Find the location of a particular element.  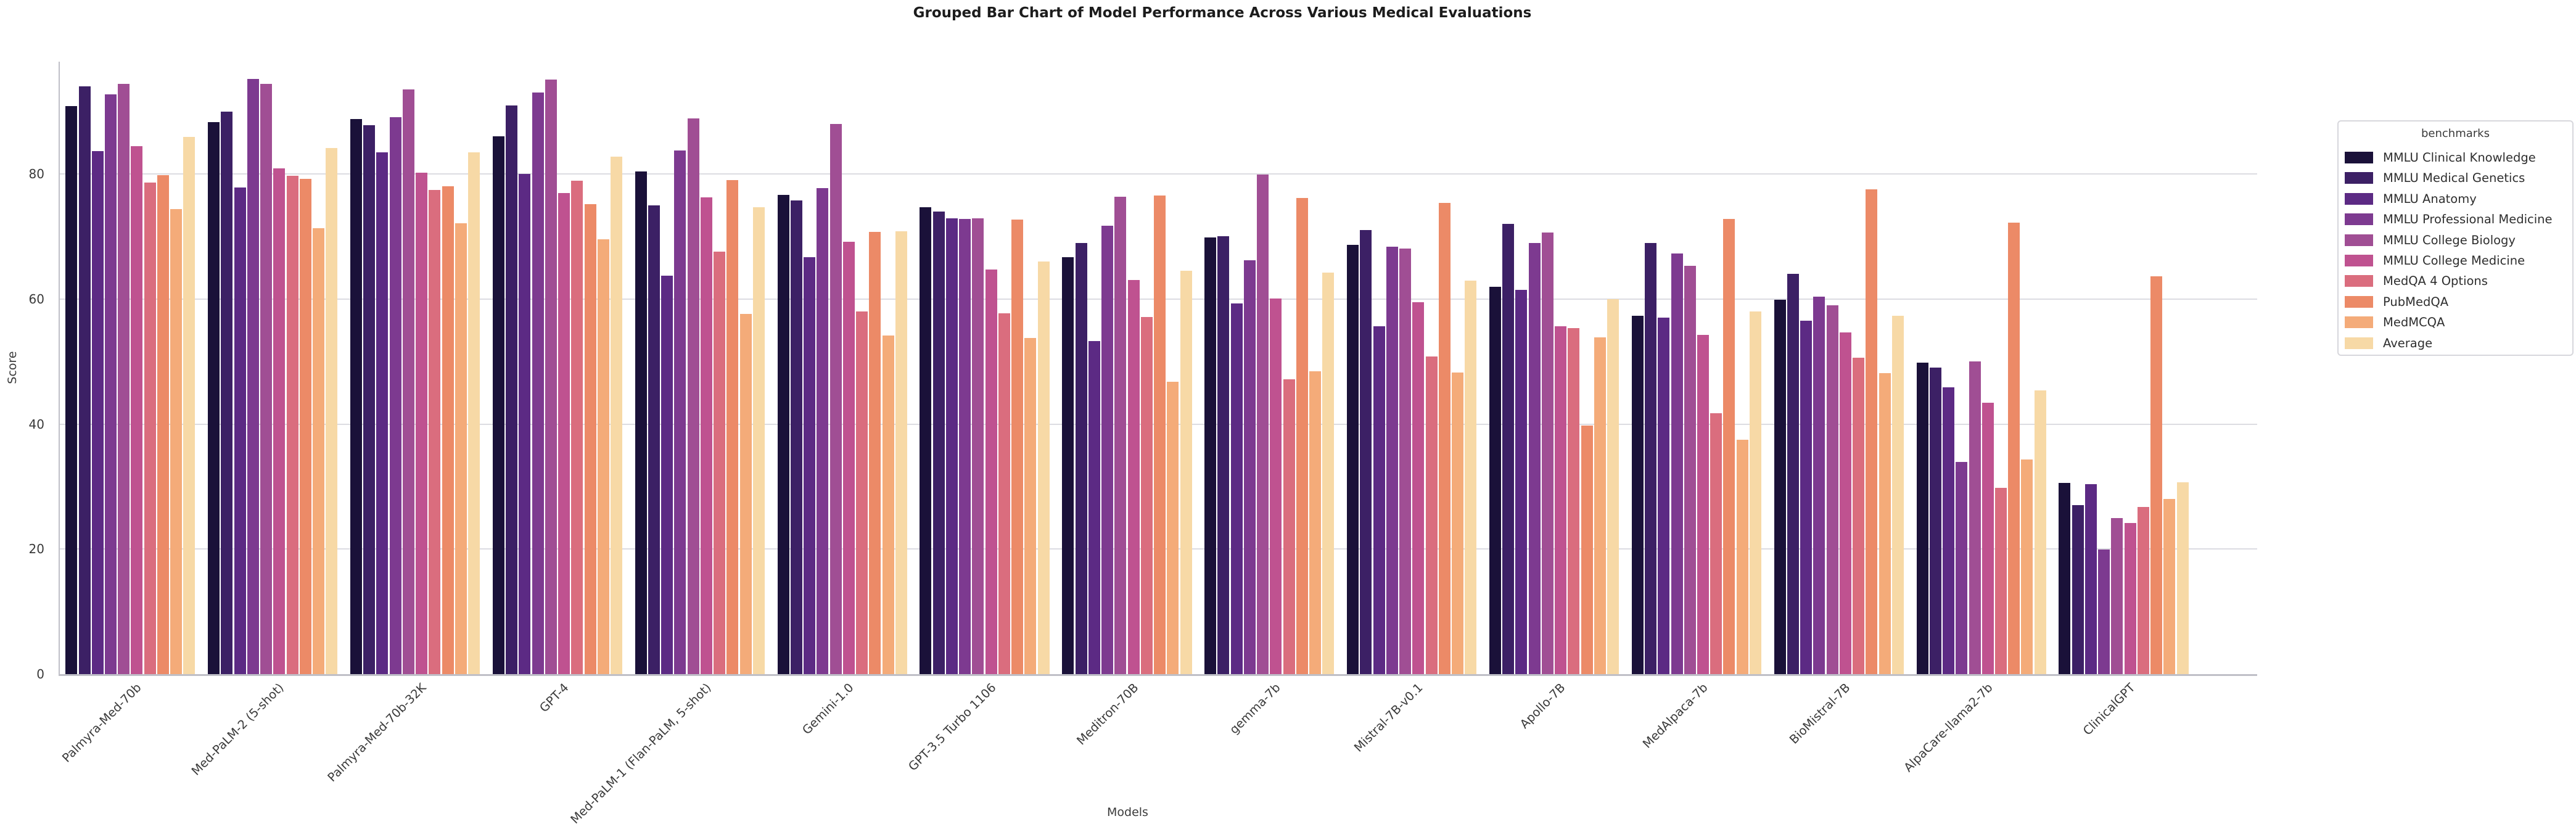

grid-line is located at coordinates (1158, 174).